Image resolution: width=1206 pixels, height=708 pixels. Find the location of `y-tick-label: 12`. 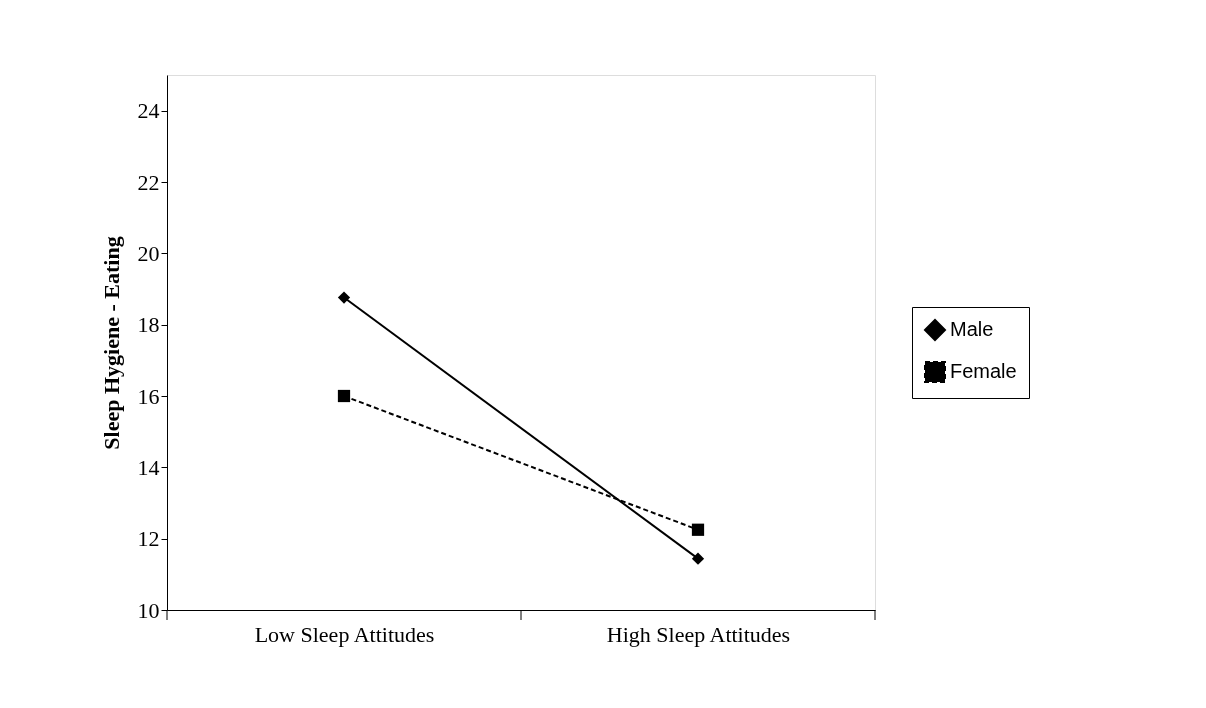

y-tick-label: 12 is located at coordinates (148, 539).